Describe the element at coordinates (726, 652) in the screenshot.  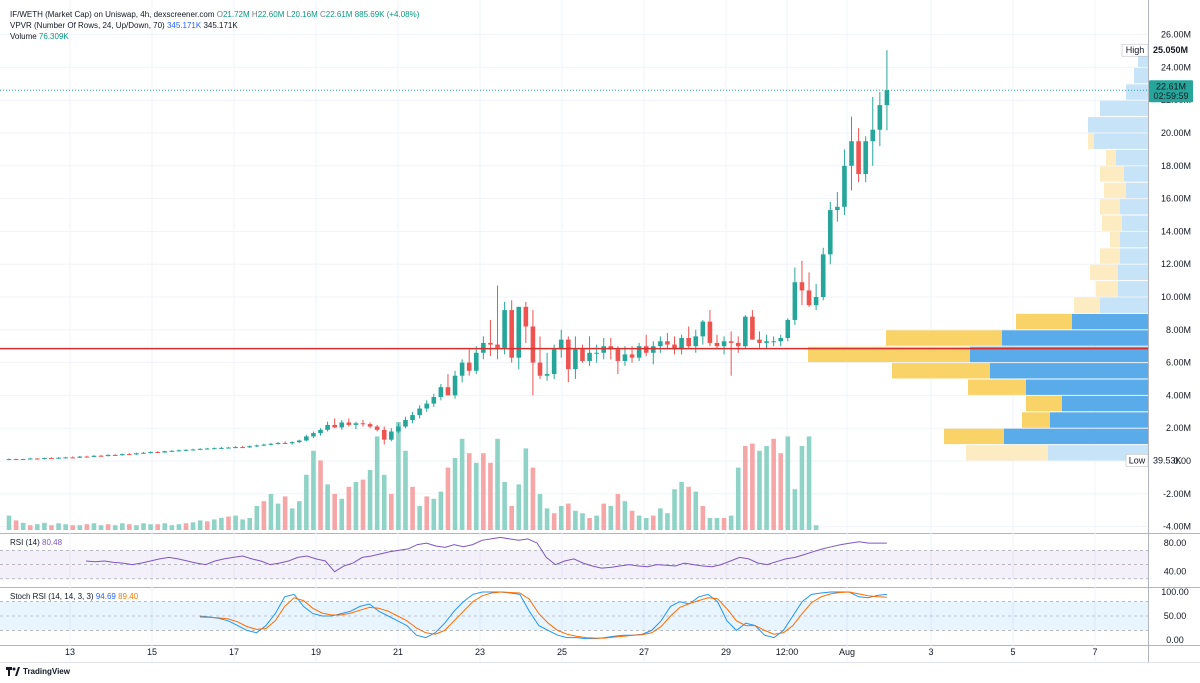
I see `time-tick-label: 29` at that location.